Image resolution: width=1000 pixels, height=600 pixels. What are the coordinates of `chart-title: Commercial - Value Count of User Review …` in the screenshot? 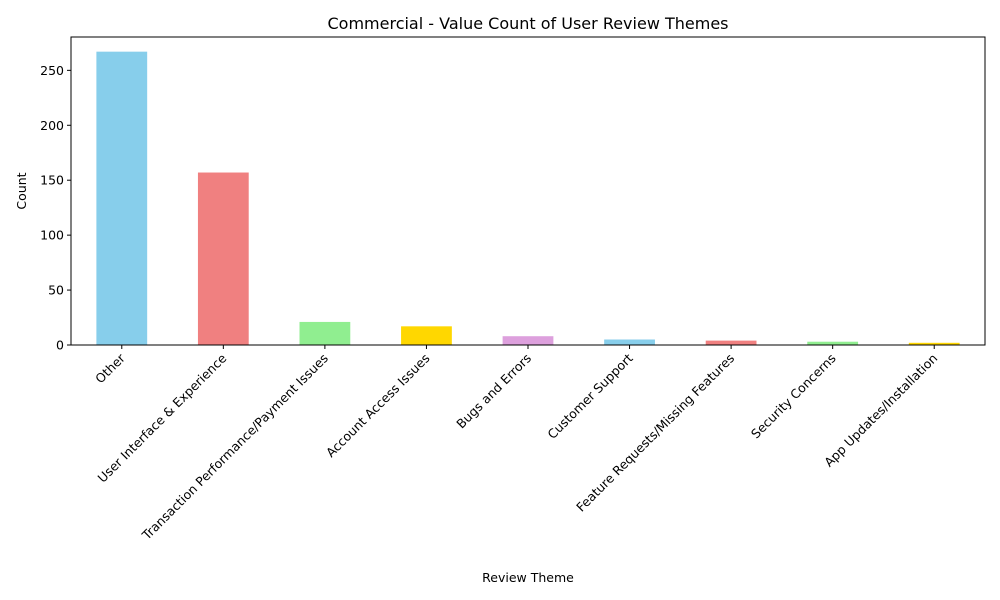 It's located at (527, 23).